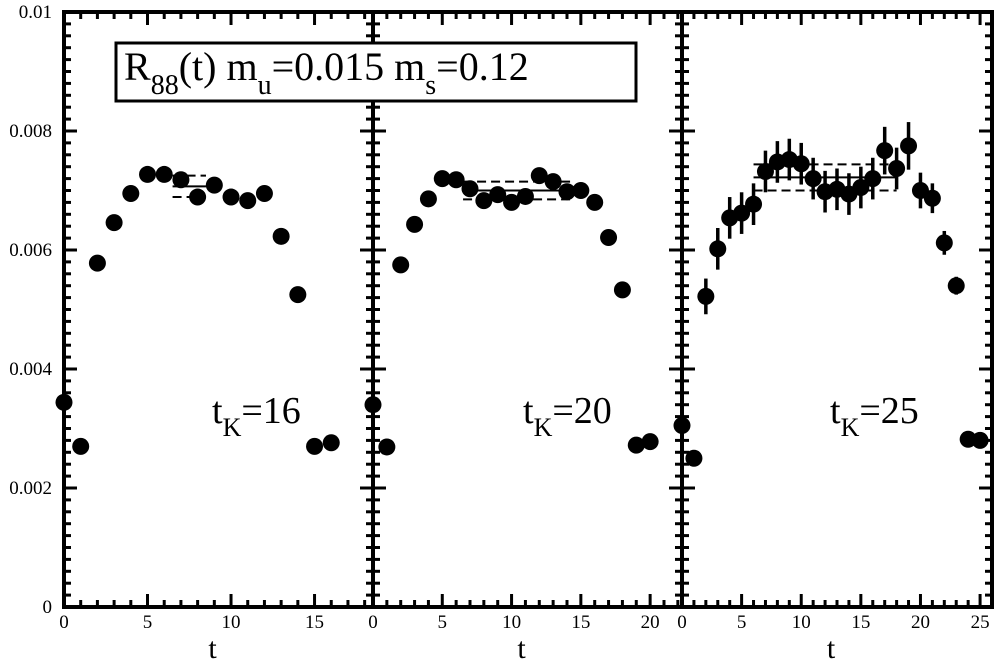 Image resolution: width=1000 pixels, height=663 pixels. What do you see at coordinates (35, 12) in the screenshot?
I see `y-tick-label: 0.01` at bounding box center [35, 12].